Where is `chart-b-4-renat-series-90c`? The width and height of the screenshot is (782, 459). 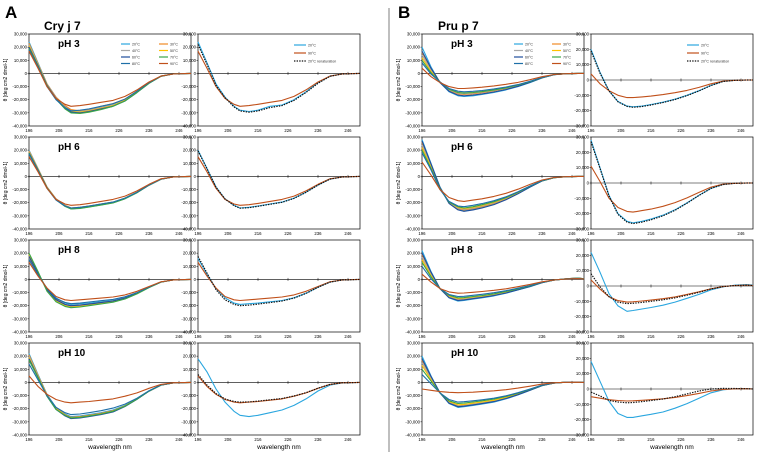
chart-b-4-renat-series-90c is located at coordinates (672, 395).